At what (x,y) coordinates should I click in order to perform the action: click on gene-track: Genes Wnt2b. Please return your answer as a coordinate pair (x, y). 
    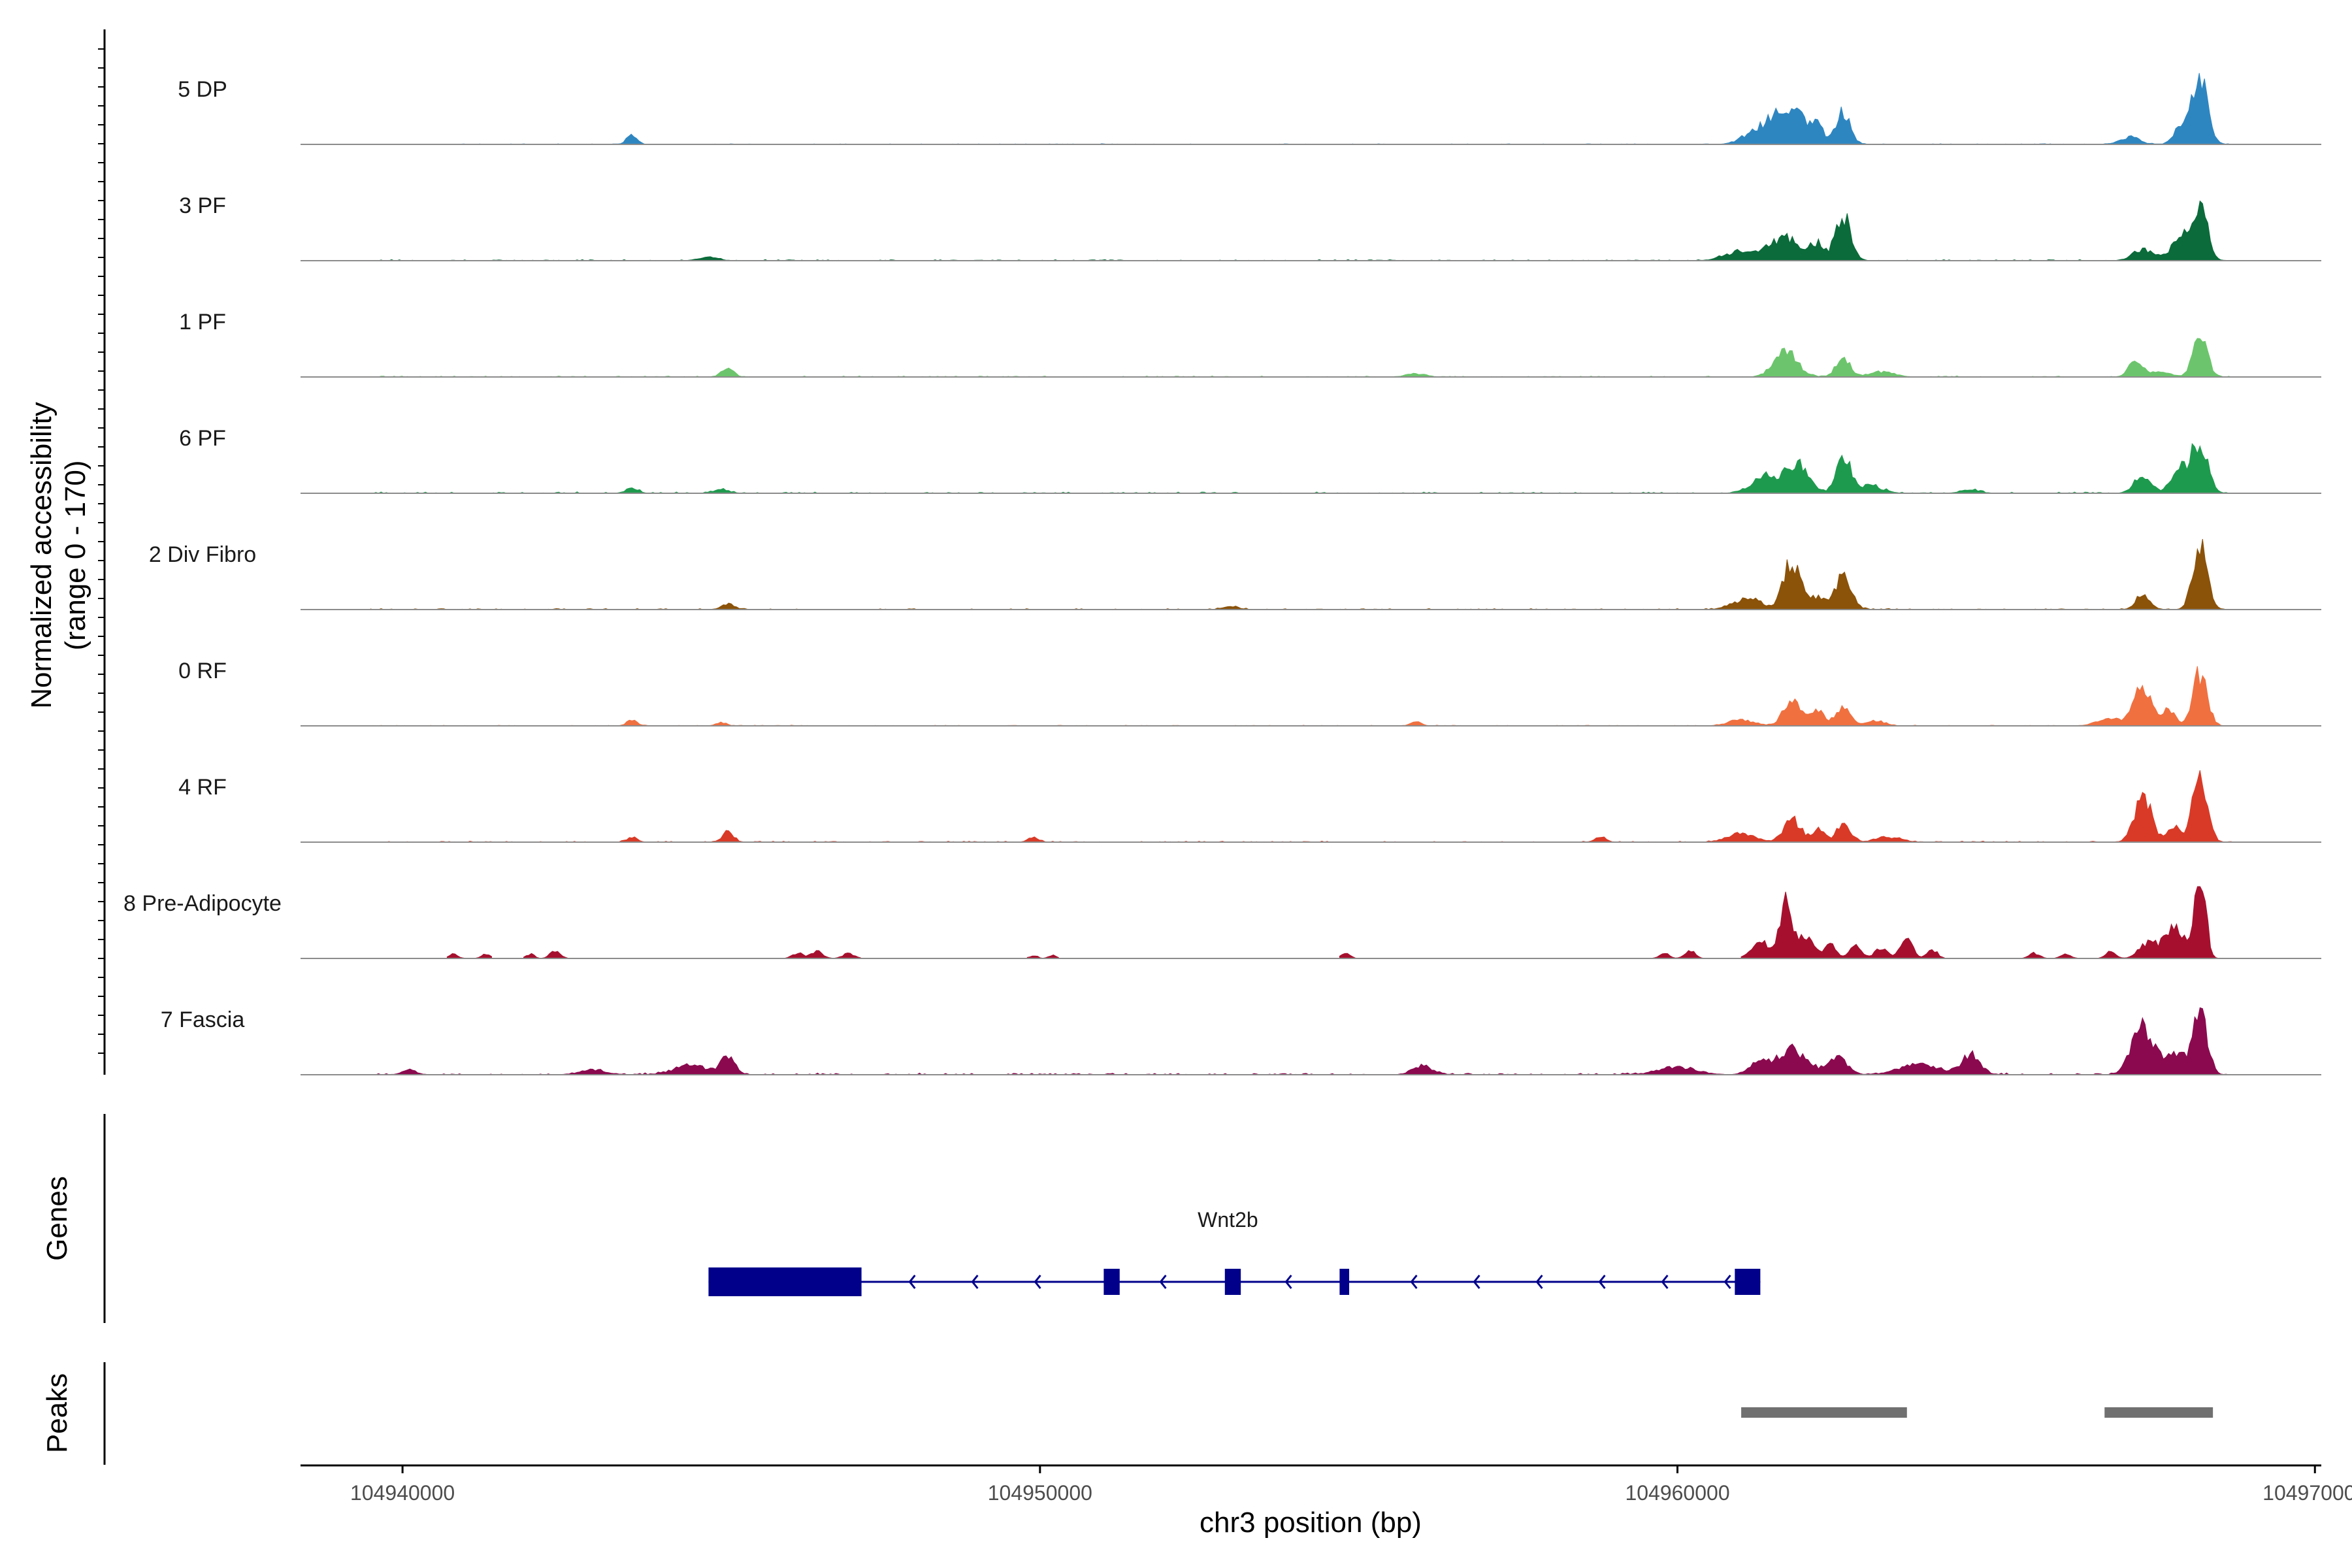
    Looking at the image, I should click on (901, 1218).